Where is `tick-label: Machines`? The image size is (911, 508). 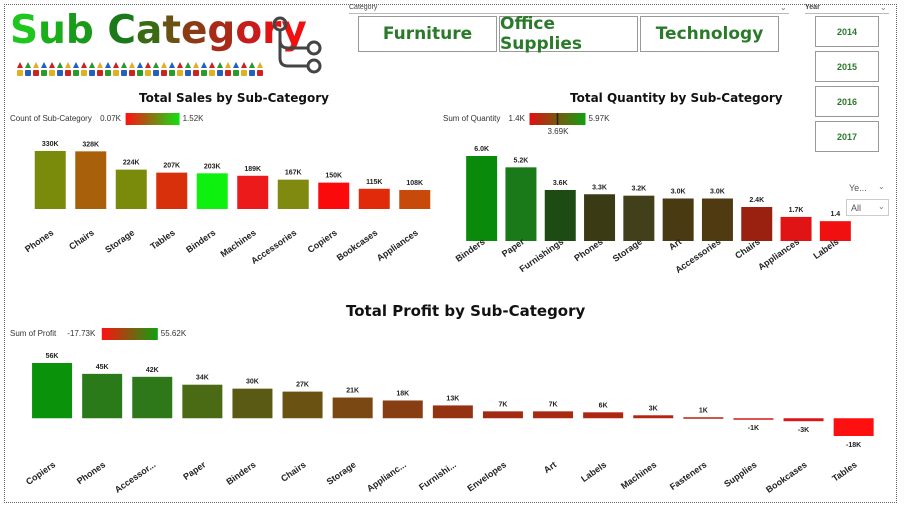 tick-label: Machines is located at coordinates (238, 243).